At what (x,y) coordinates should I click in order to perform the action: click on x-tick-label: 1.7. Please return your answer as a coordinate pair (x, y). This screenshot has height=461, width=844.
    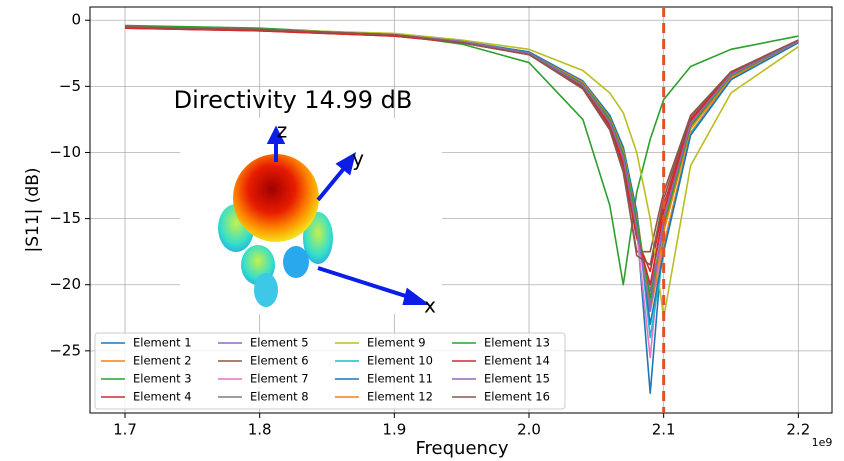
    Looking at the image, I should click on (125, 430).